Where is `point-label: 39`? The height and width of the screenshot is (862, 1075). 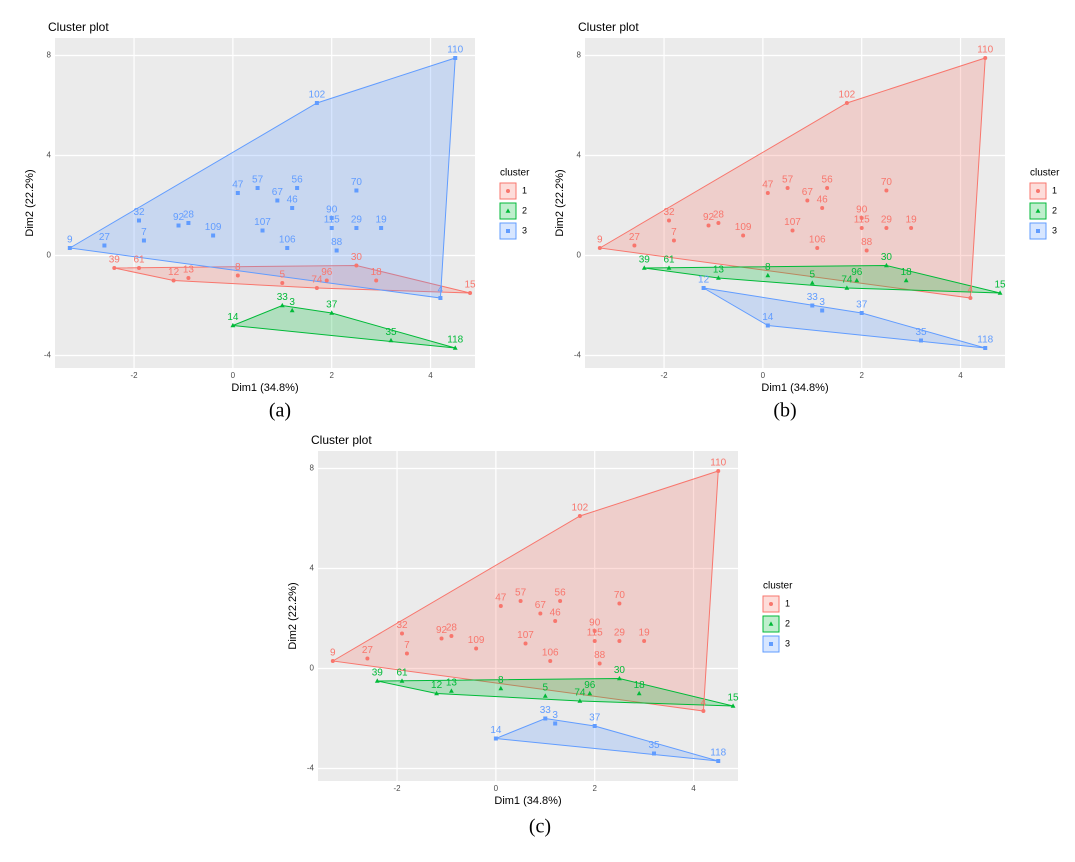 point-label: 39 is located at coordinates (645, 260).